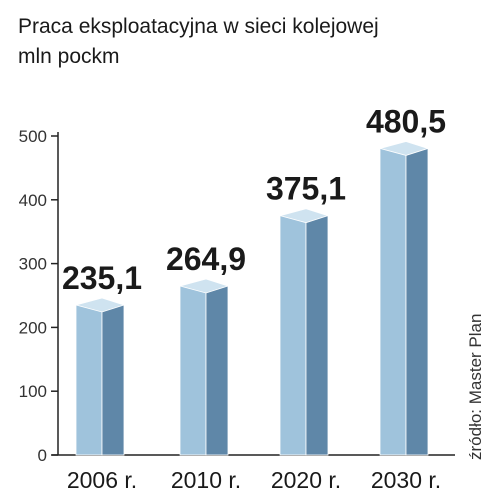 This screenshot has height=500, width=496. I want to click on y-tick-label: 500, so click(33, 136).